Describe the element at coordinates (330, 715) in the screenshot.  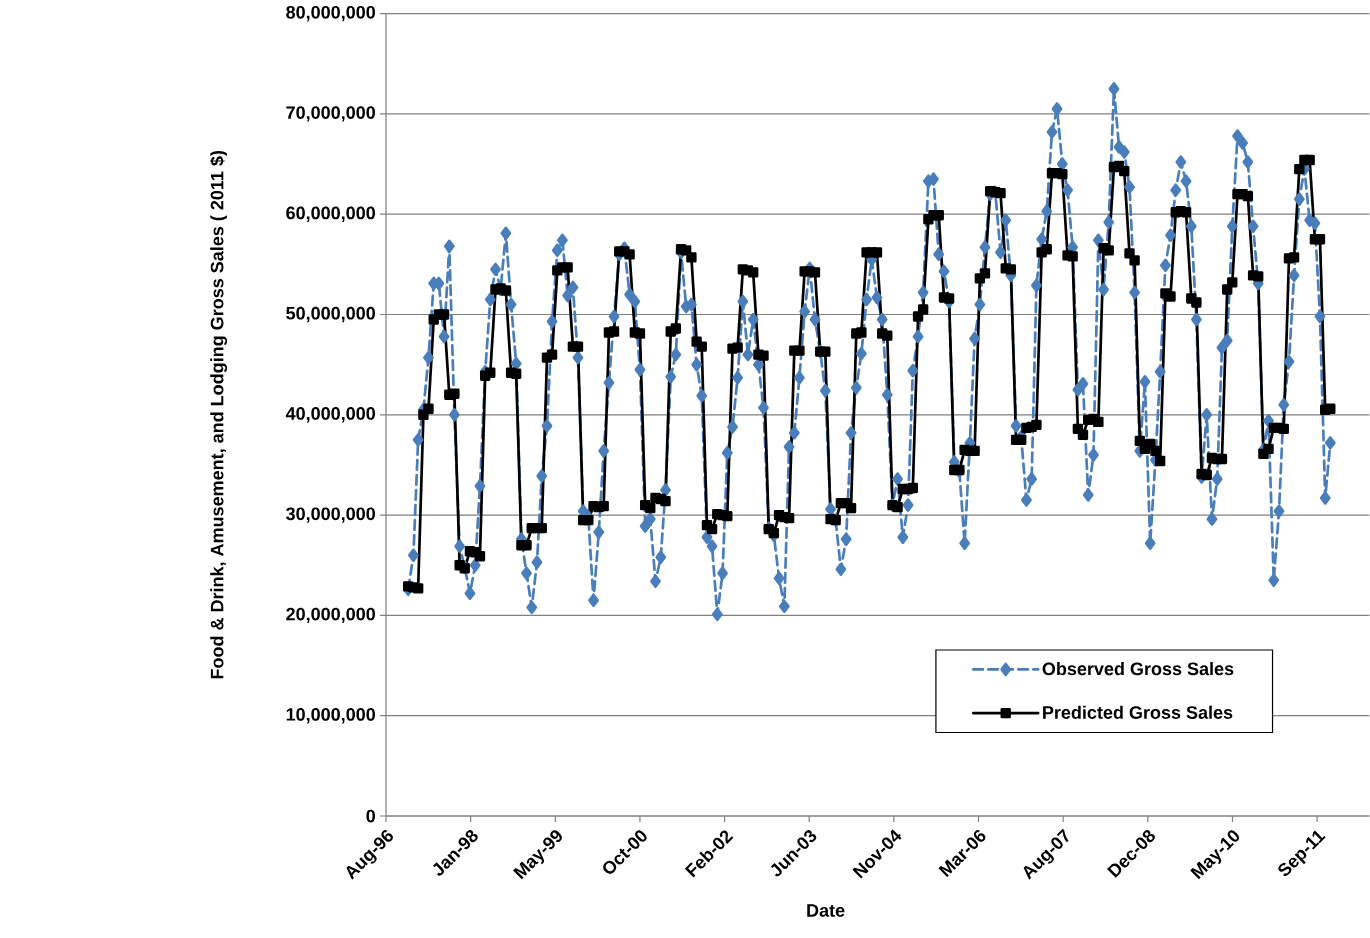
I see `y-tick-label: 10,000,000` at that location.